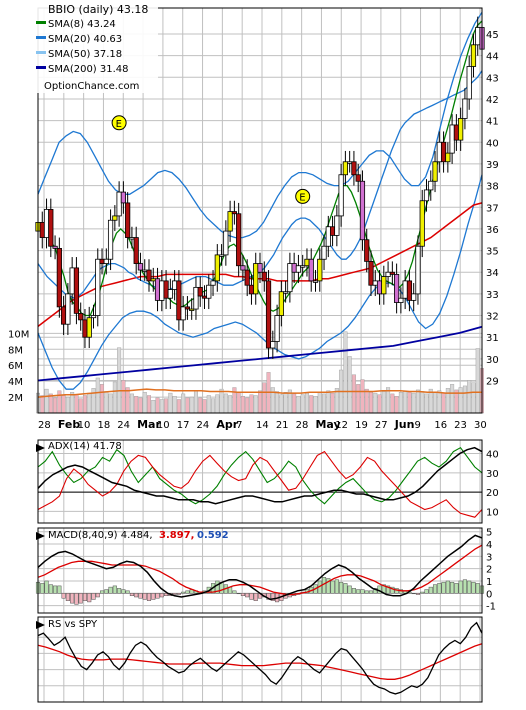 The height and width of the screenshot is (710, 526). I want to click on rs-label: RS vs SPY, so click(73, 624).